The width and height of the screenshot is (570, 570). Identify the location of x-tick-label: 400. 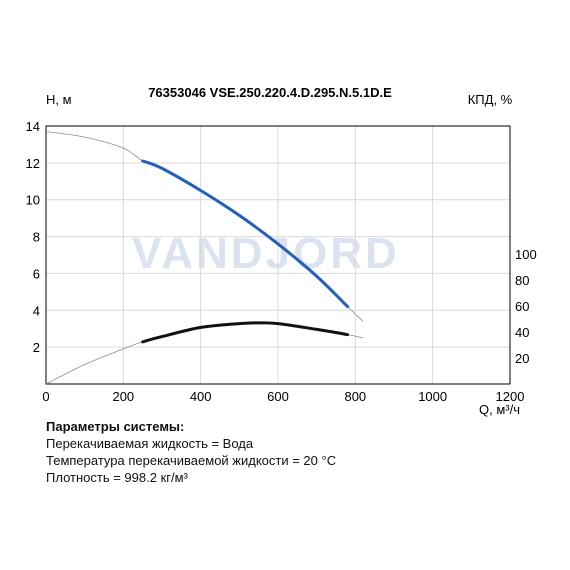
(201, 396).